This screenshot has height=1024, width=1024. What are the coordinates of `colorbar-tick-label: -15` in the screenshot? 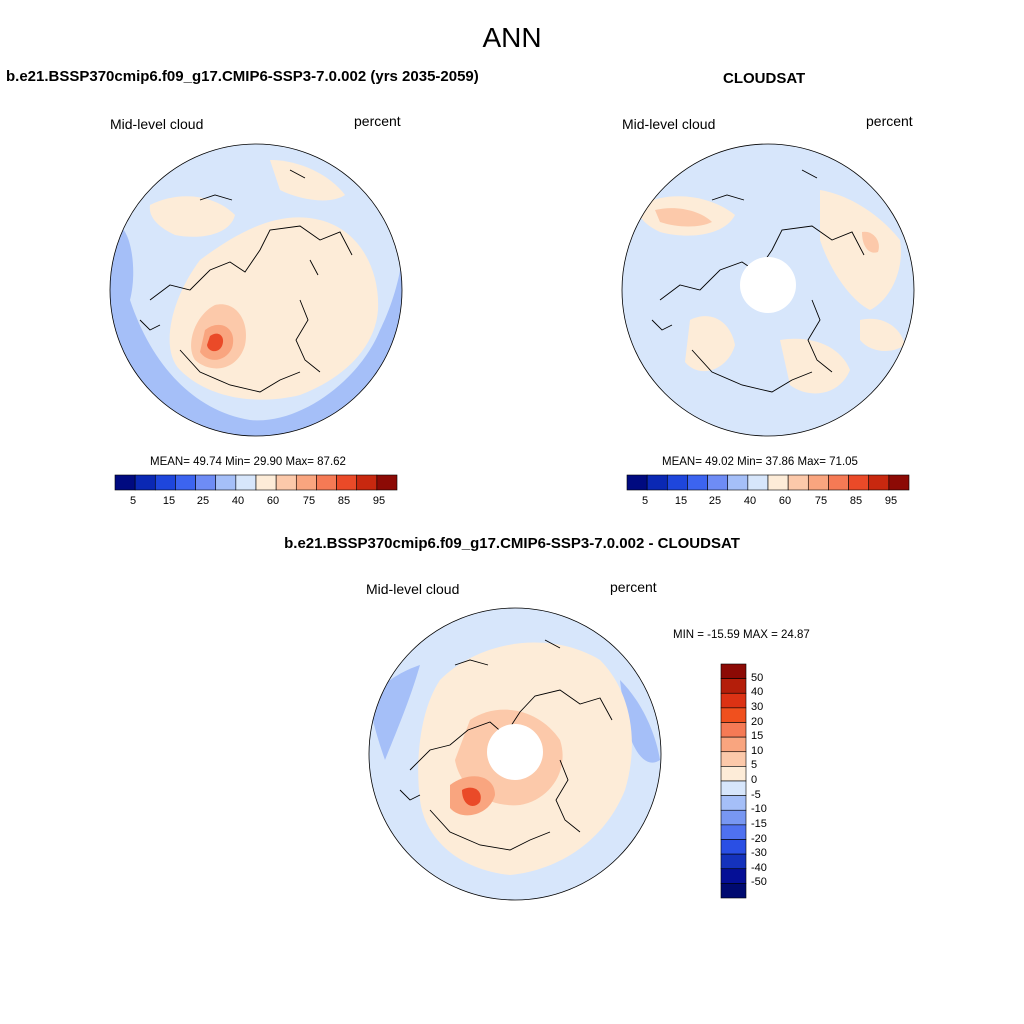 It's located at (759, 823).